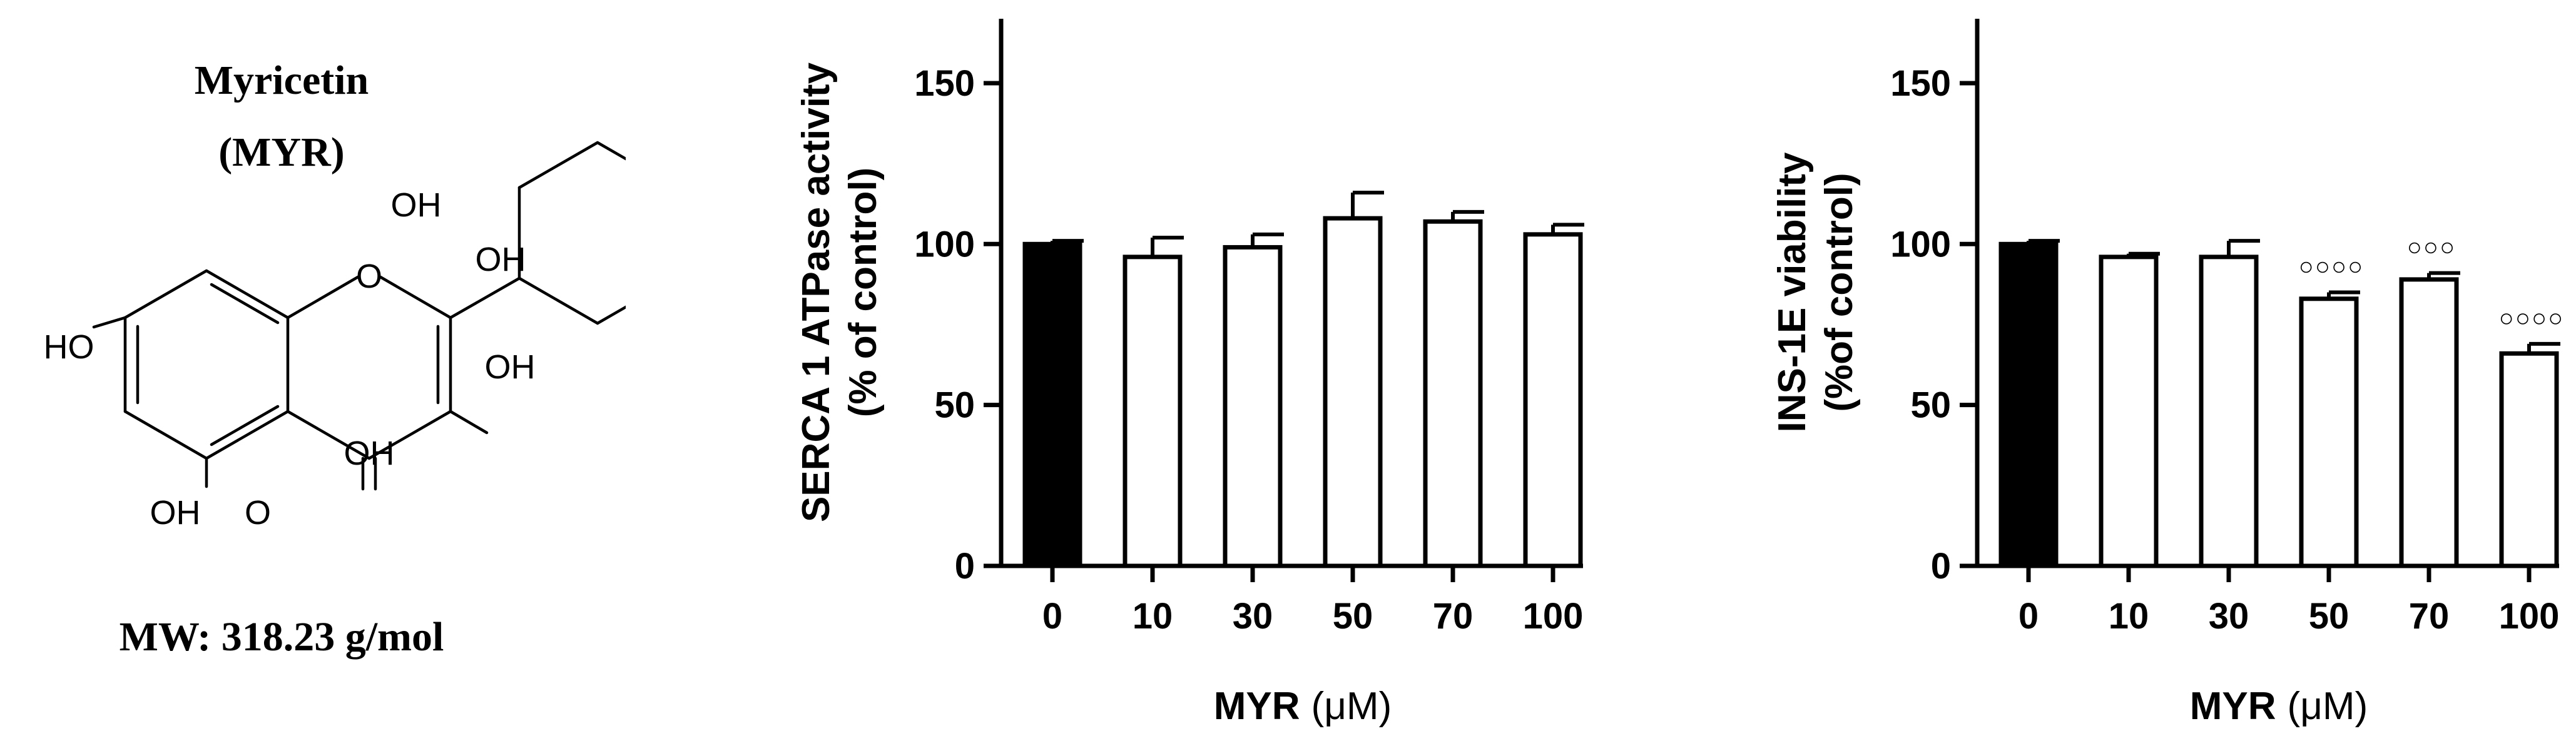  Describe the element at coordinates (281, 152) in the screenshot. I see `compound-abbrev: (MYR)` at that location.